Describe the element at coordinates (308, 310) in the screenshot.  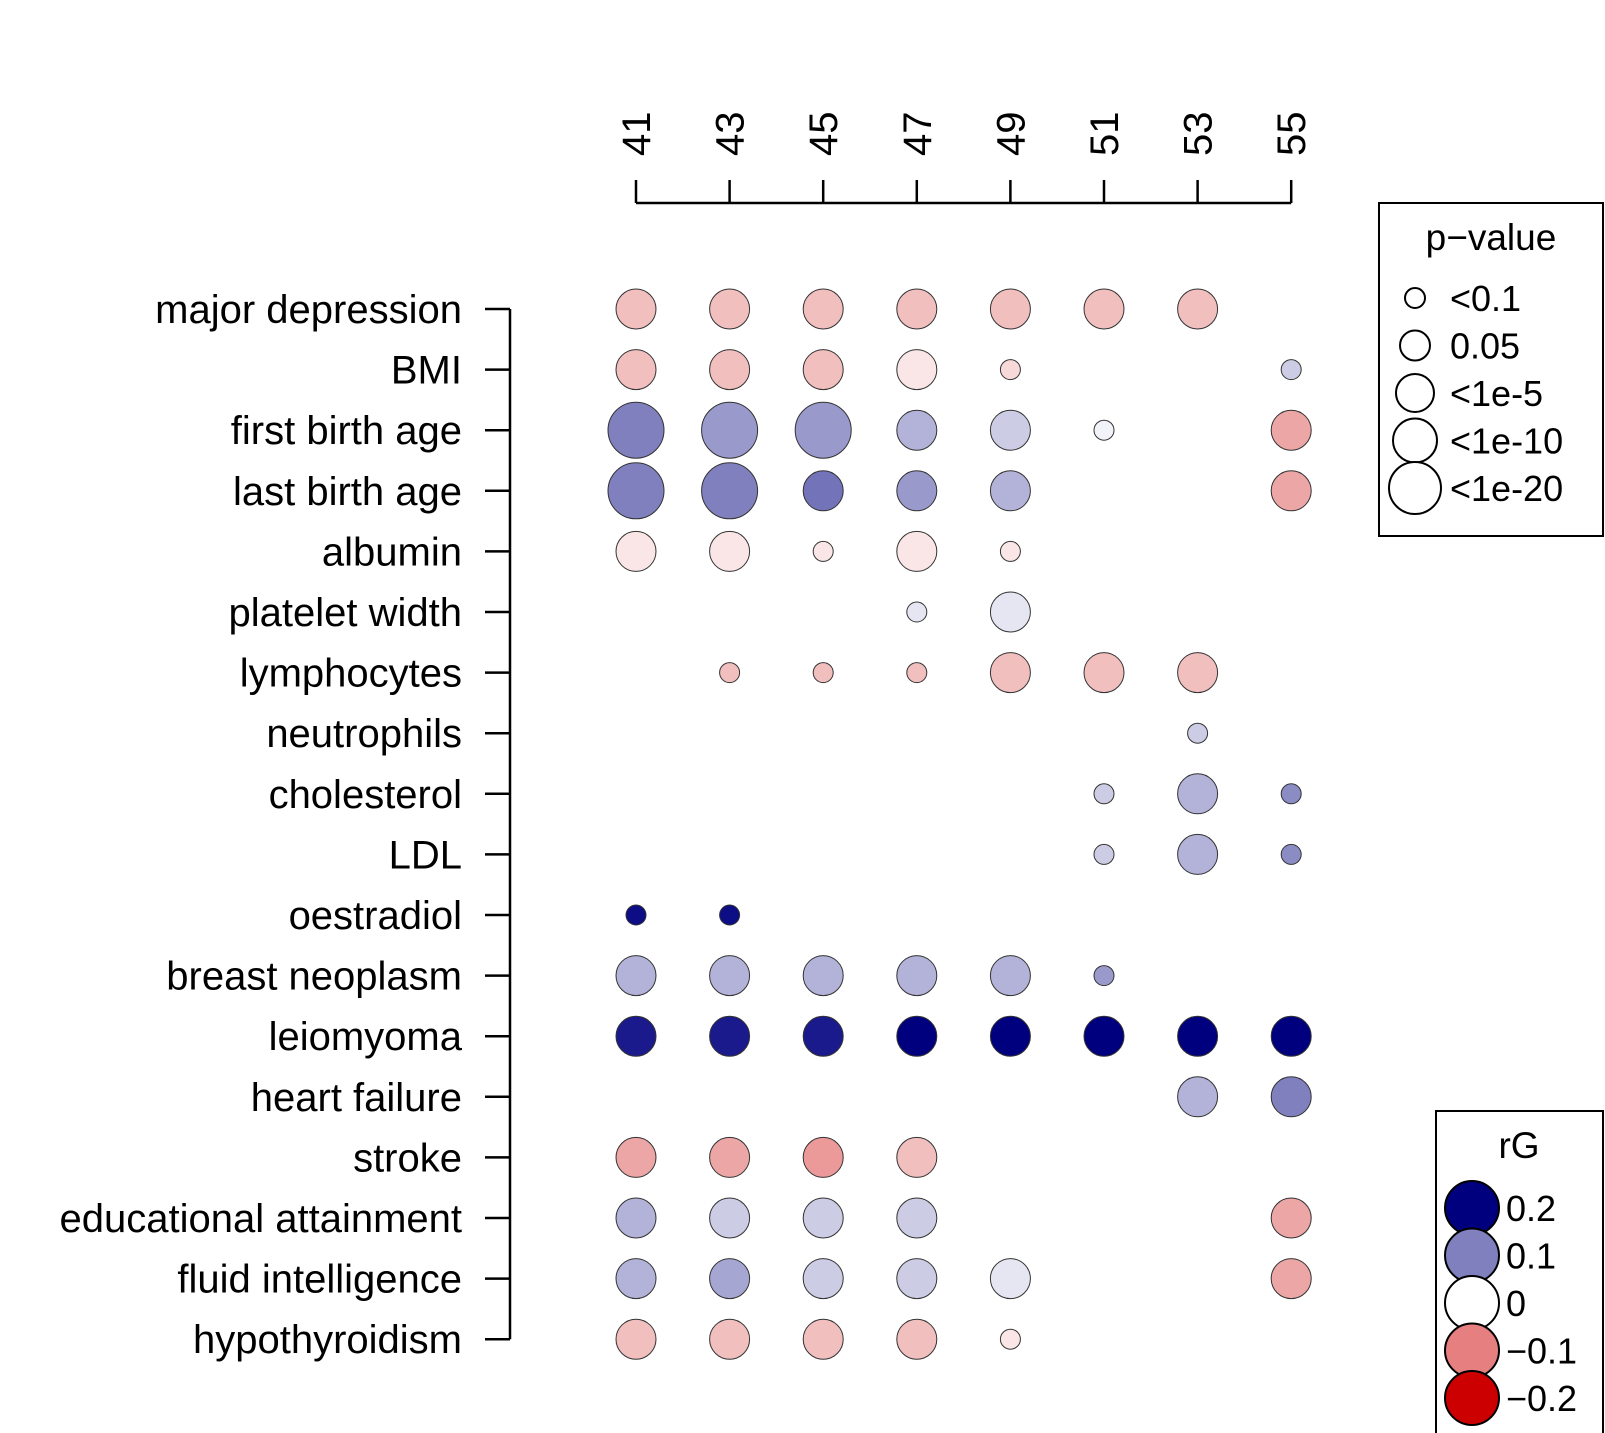
I see `trait-label: major depression` at that location.